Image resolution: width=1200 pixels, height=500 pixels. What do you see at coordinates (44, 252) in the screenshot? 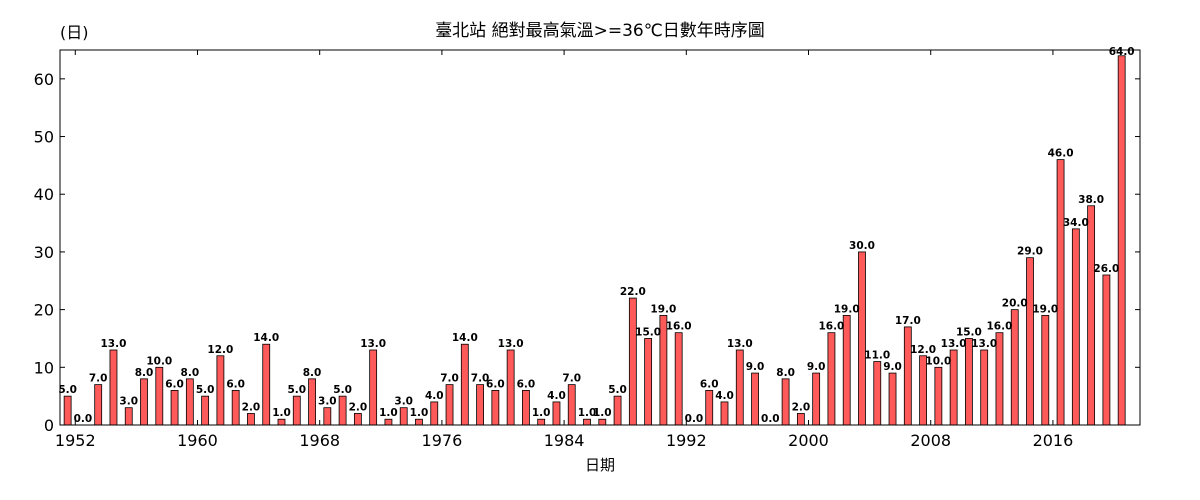
I see `y-tick-label: 30` at bounding box center [44, 252].